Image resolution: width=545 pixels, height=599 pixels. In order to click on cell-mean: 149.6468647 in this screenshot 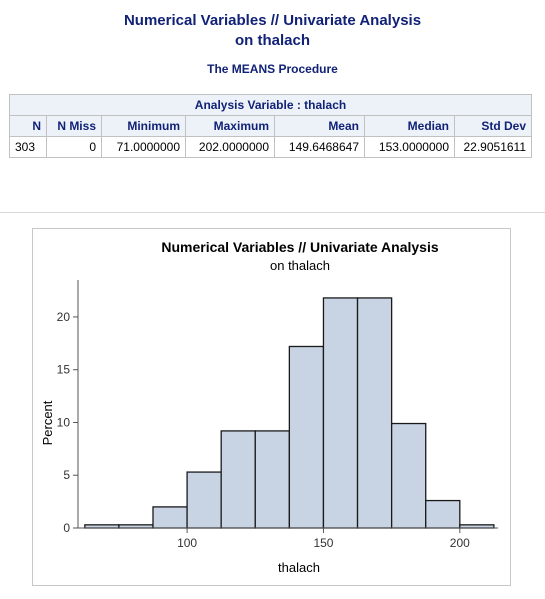, I will do `click(319, 147)`.